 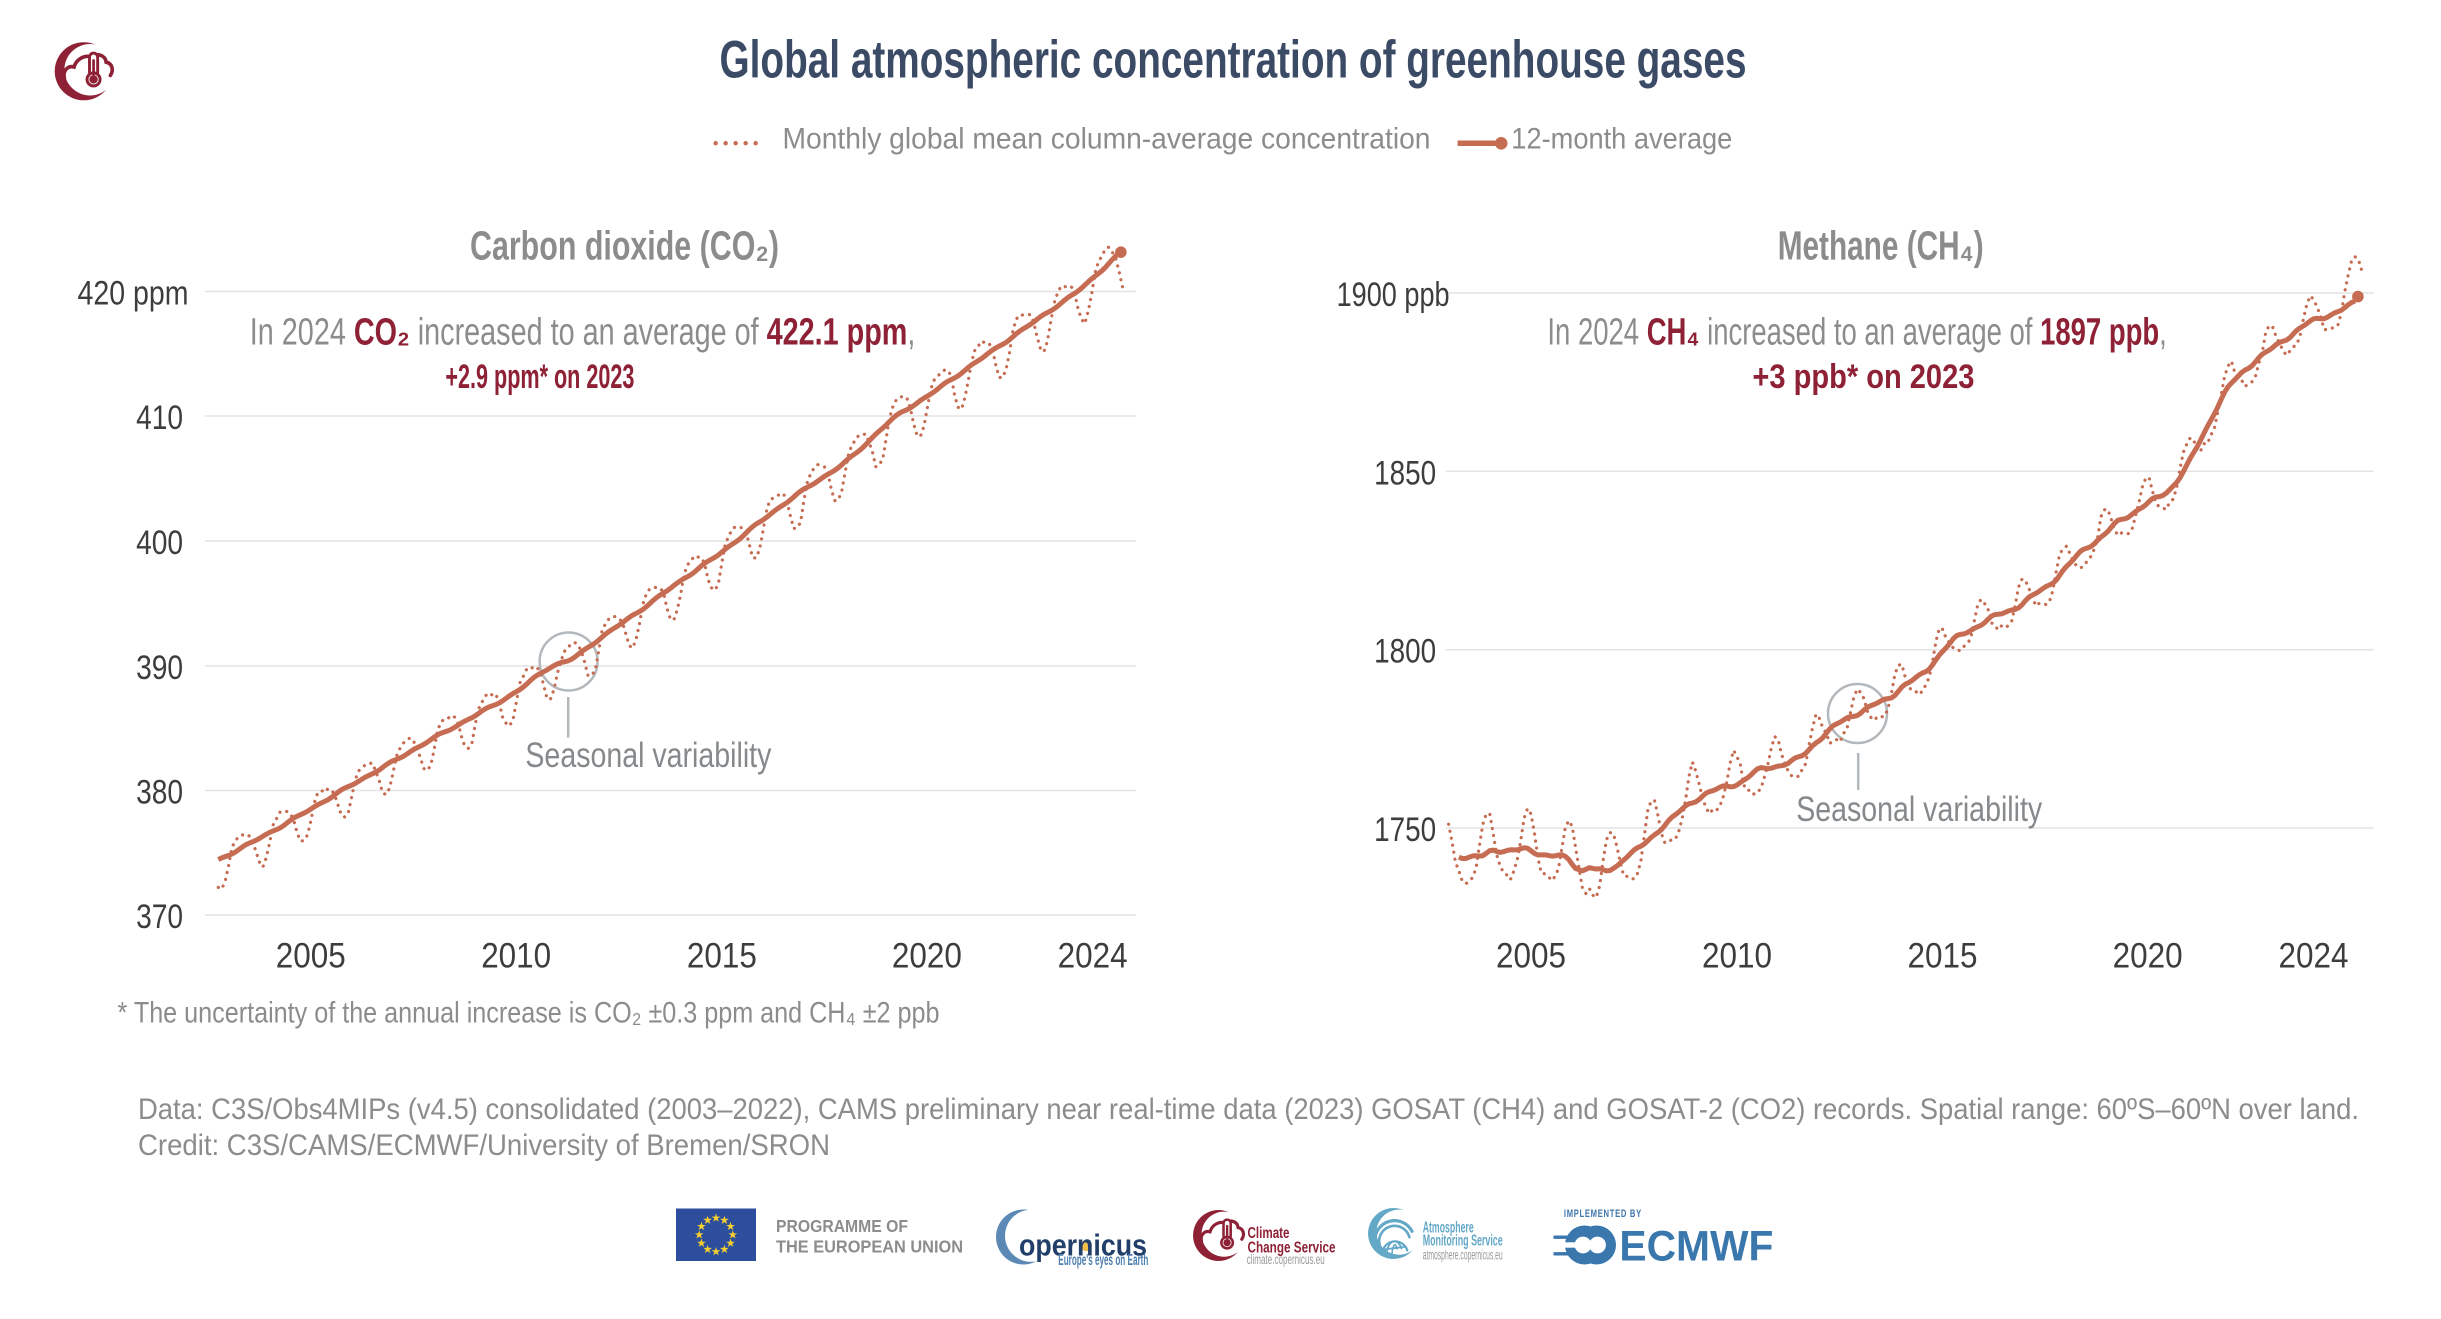 I want to click on svg-text: 410, so click(x=159, y=418).